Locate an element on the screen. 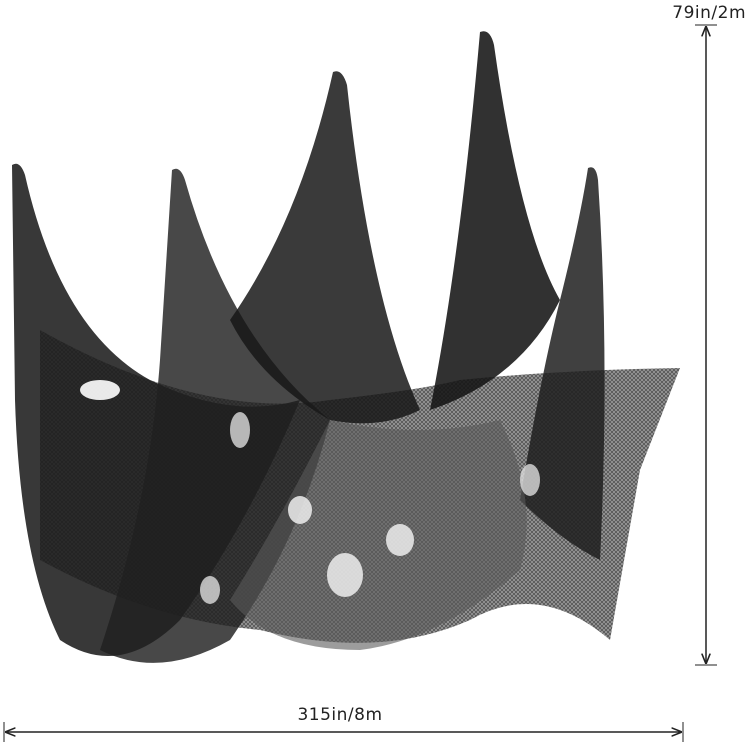 The height and width of the screenshot is (750, 750). width-dimension: 315in/8m is located at coordinates (343, 723).